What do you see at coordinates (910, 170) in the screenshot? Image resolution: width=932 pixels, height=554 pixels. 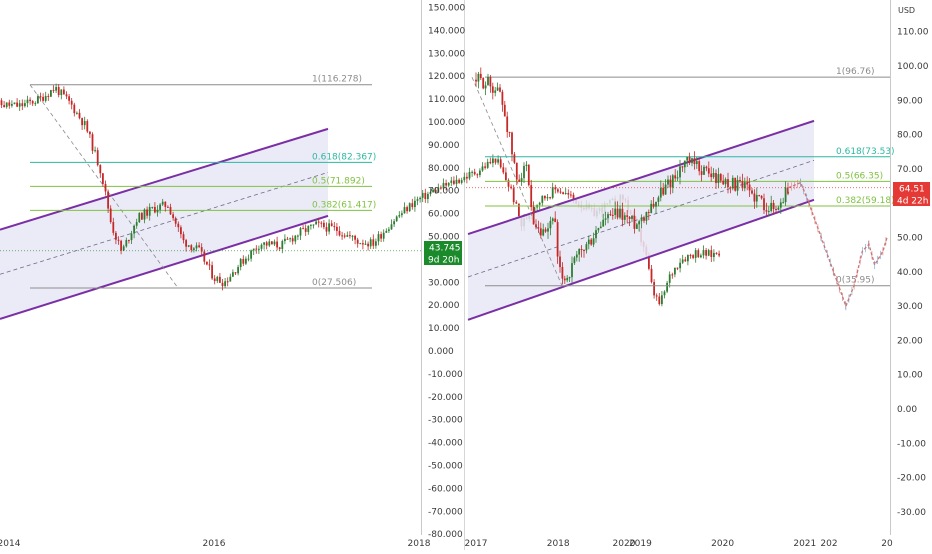 I see `right-y-tick-label: 70.00` at bounding box center [910, 170].